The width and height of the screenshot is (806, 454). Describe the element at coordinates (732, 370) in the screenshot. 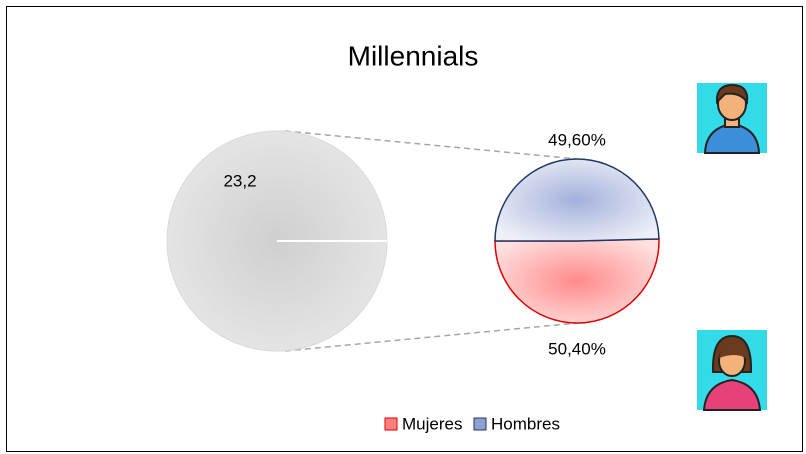

I see `female-icon` at that location.